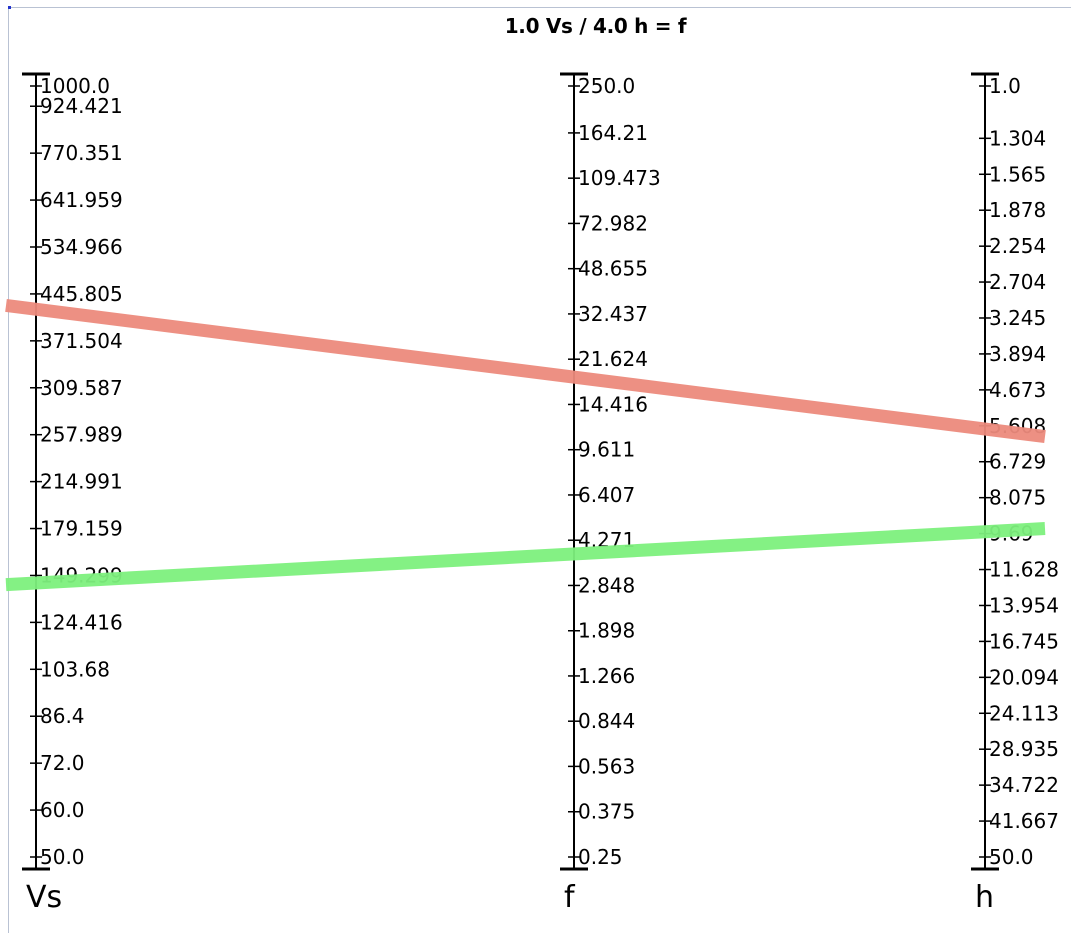 This screenshot has width=1071, height=933. I want to click on tick-label: 6.407, so click(606, 495).